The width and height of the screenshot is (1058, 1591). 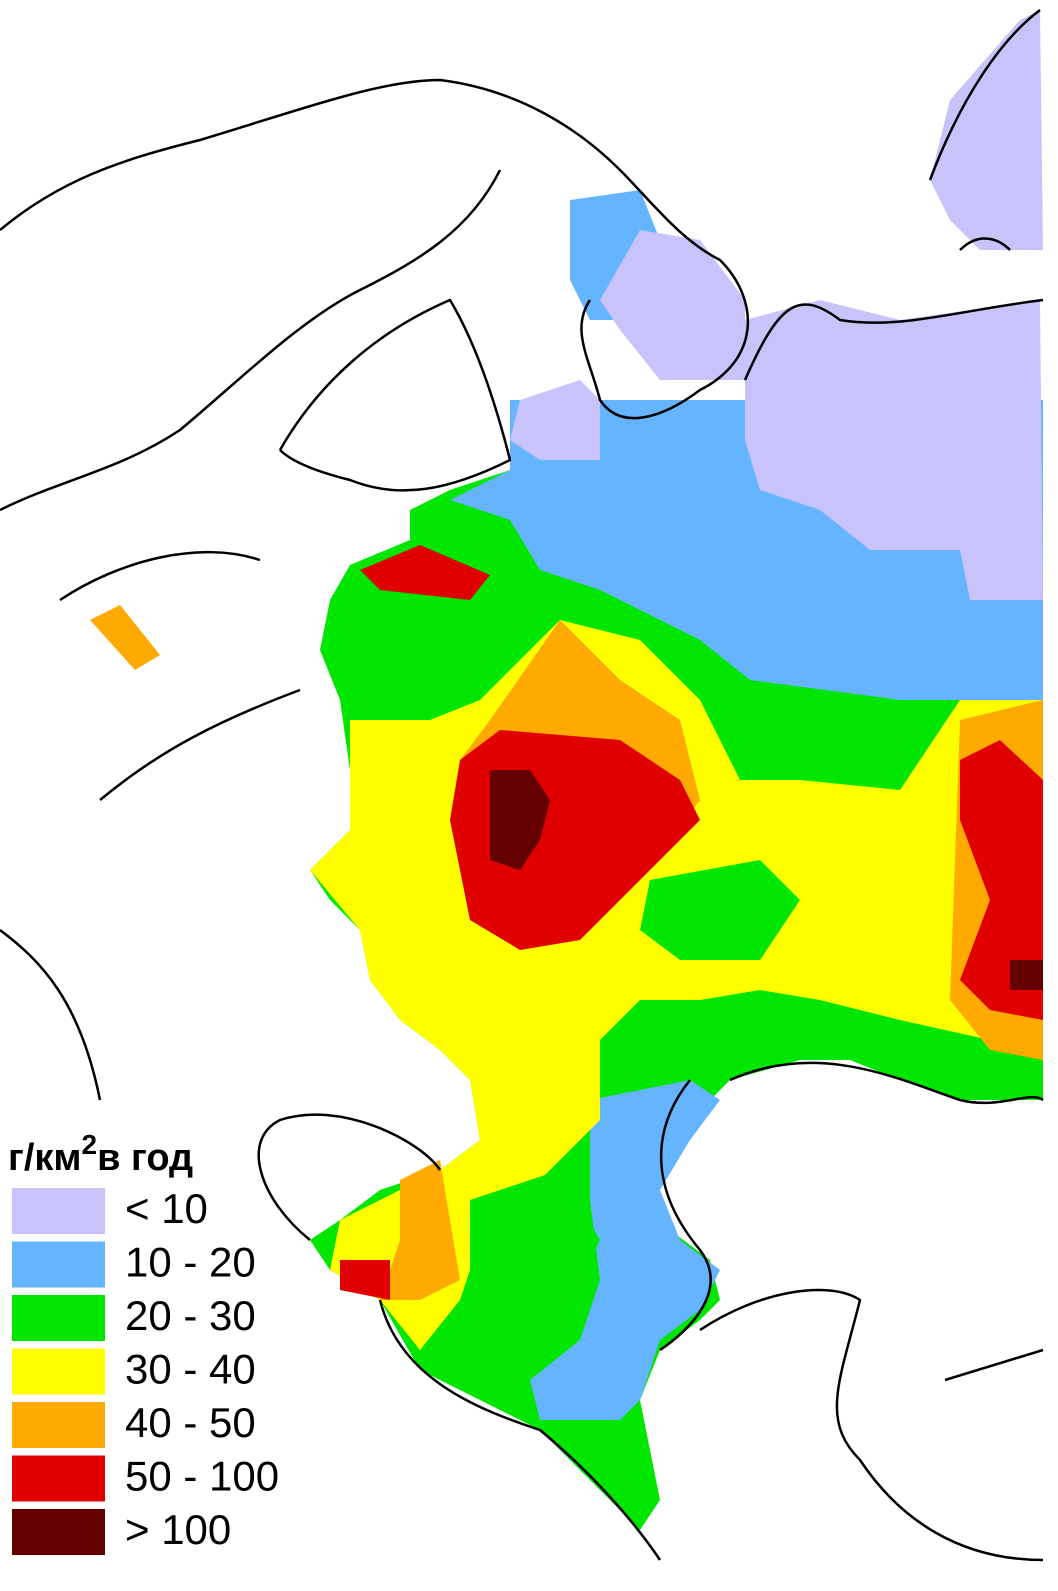 I want to click on legend-title-superscript: 2, so click(x=90, y=1144).